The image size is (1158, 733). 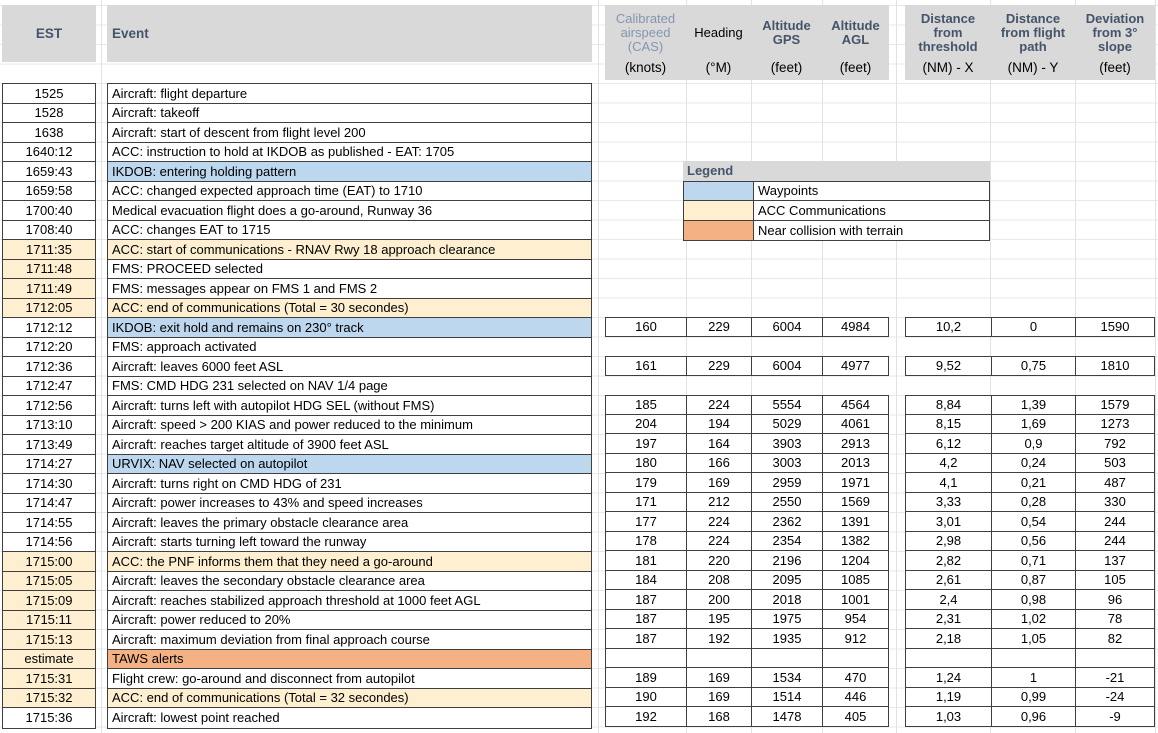 I want to click on col-header-altitude-agl: Altitude AGL, so click(x=855, y=32).